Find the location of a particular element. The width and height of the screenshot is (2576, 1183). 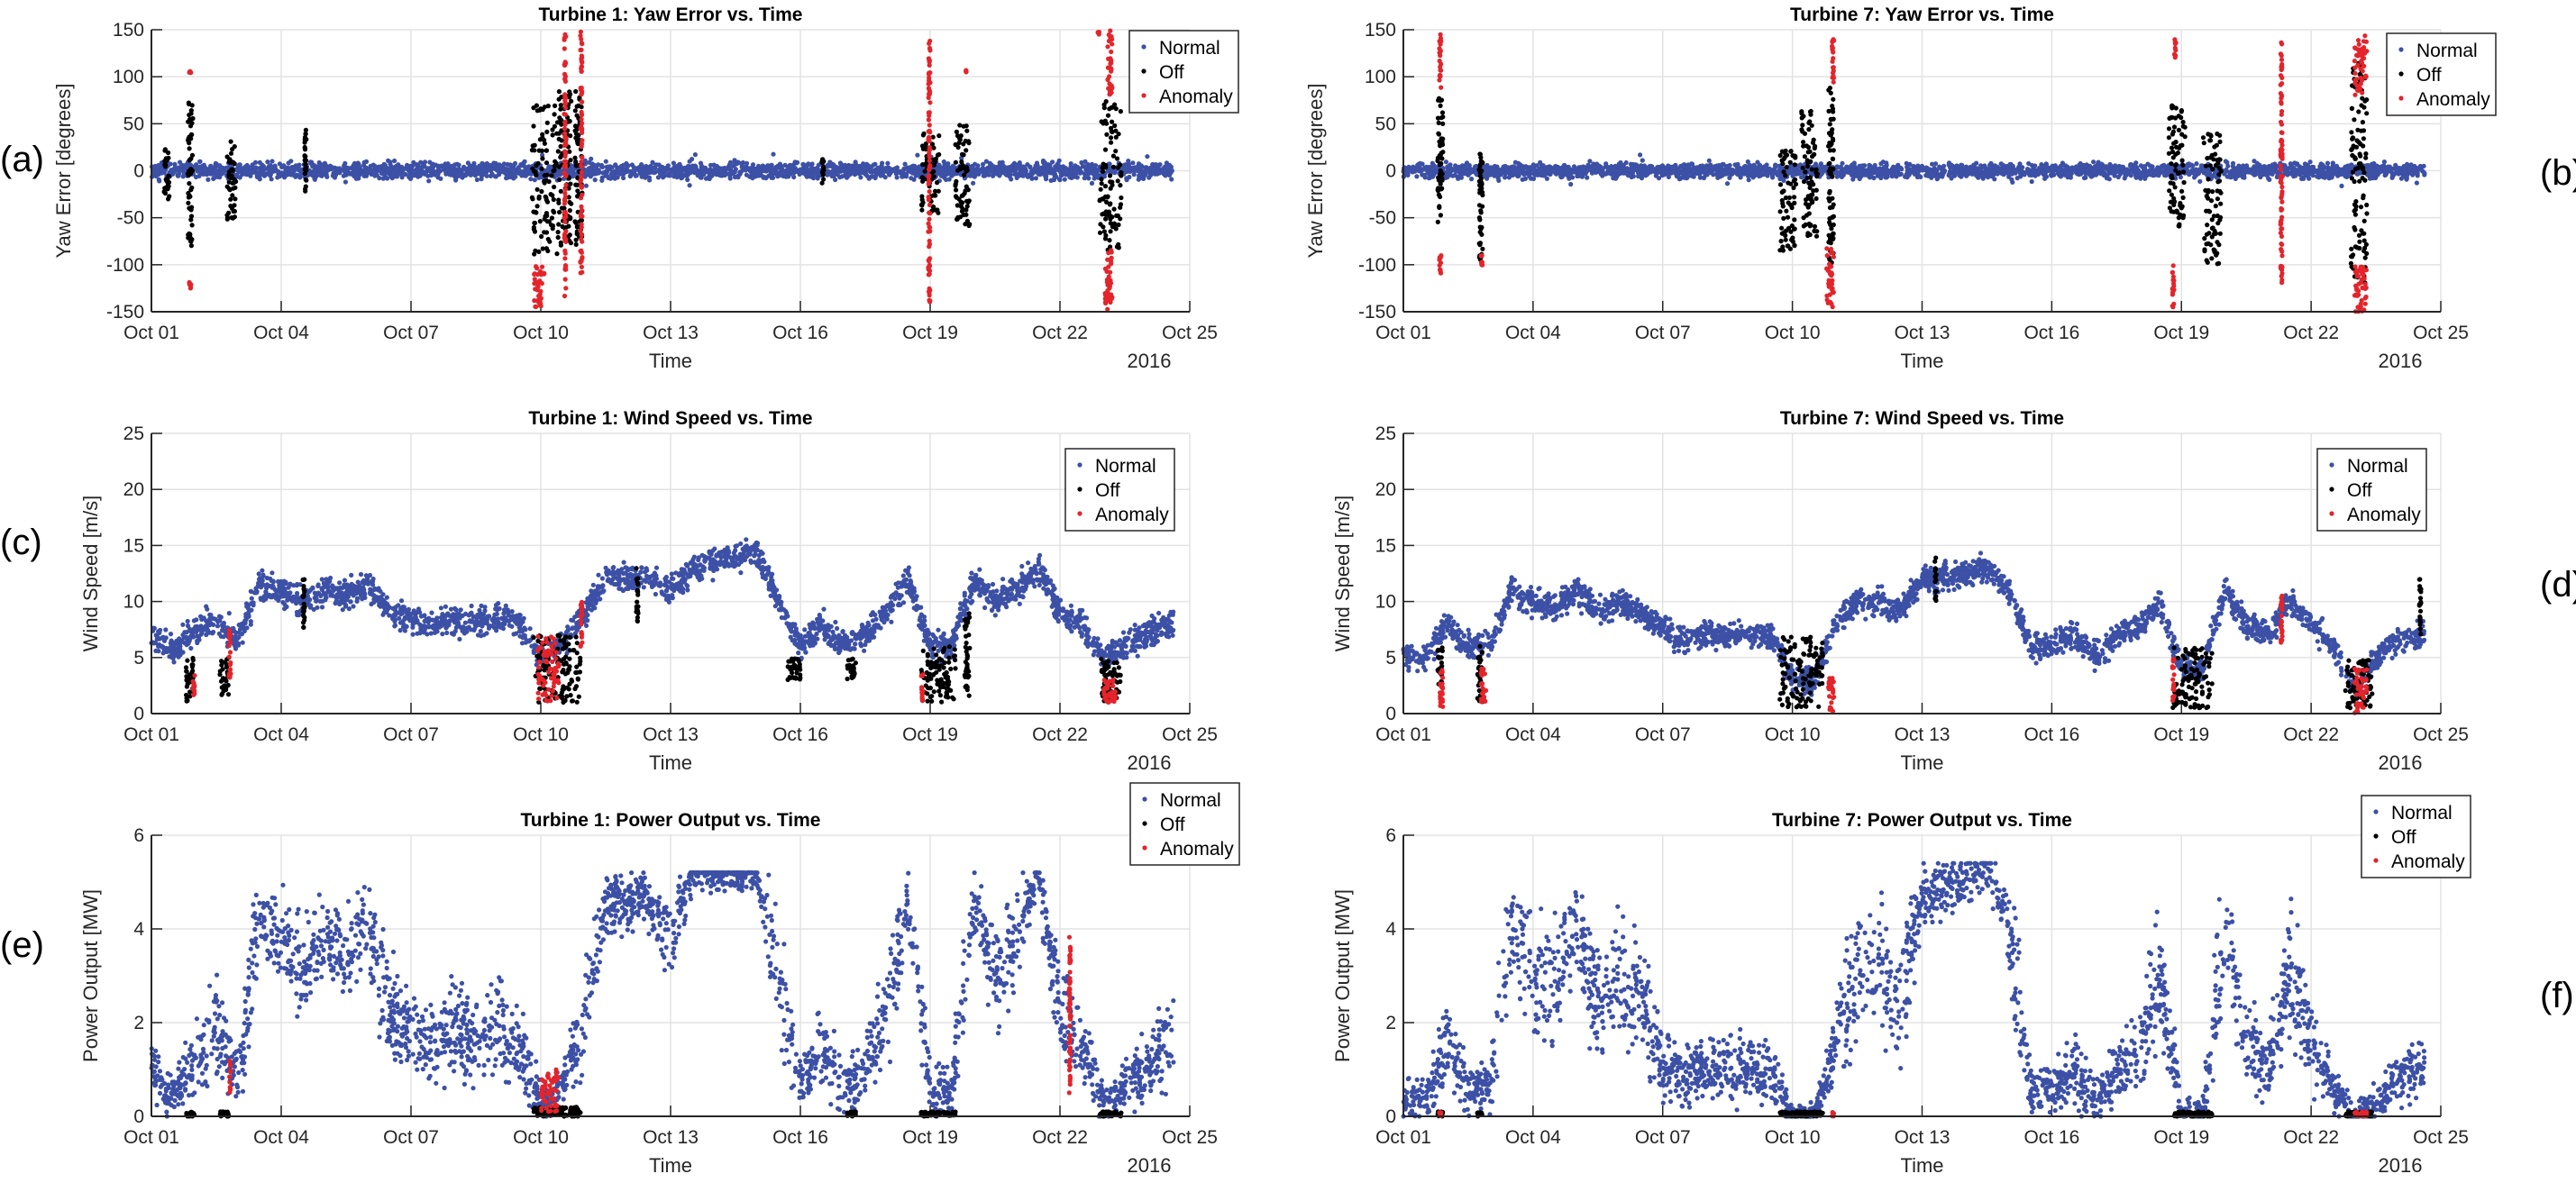

y-tick-label: 100 is located at coordinates (128, 77).